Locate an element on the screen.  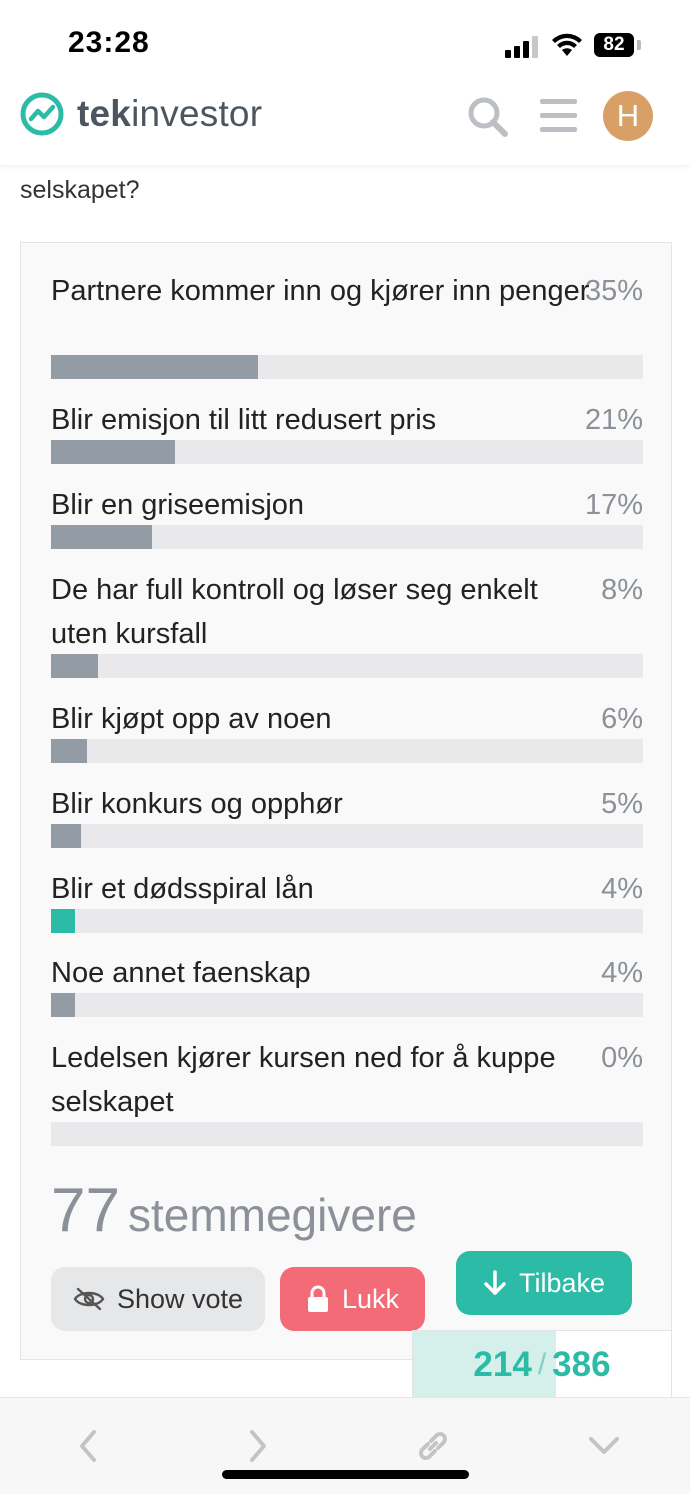
progress-fill is located at coordinates (484, 1365).